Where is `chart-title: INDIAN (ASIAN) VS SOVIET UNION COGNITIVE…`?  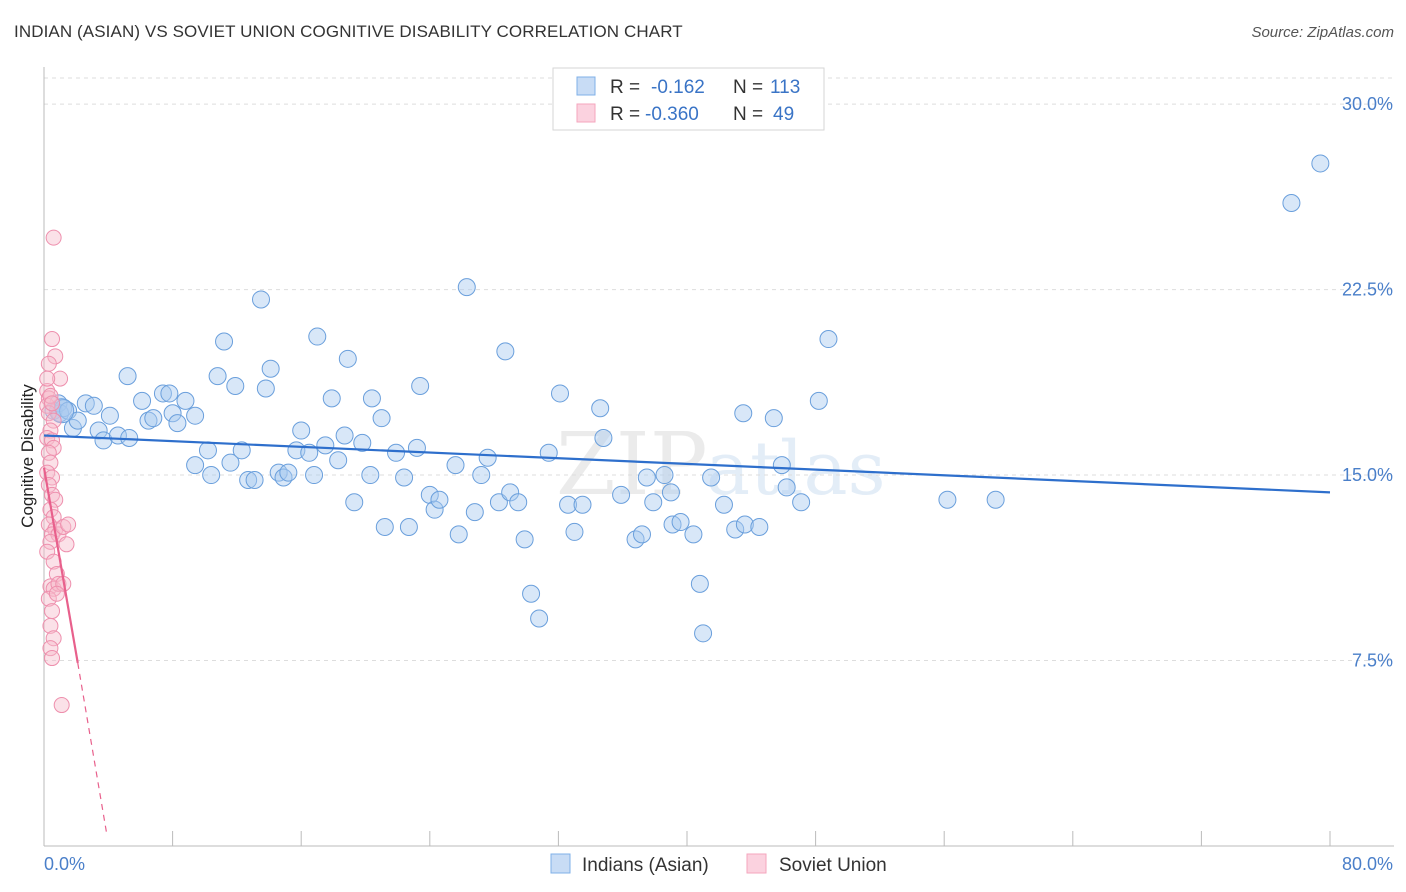 chart-title: INDIAN (ASIAN) VS SOVIET UNION COGNITIVE… is located at coordinates (348, 31).